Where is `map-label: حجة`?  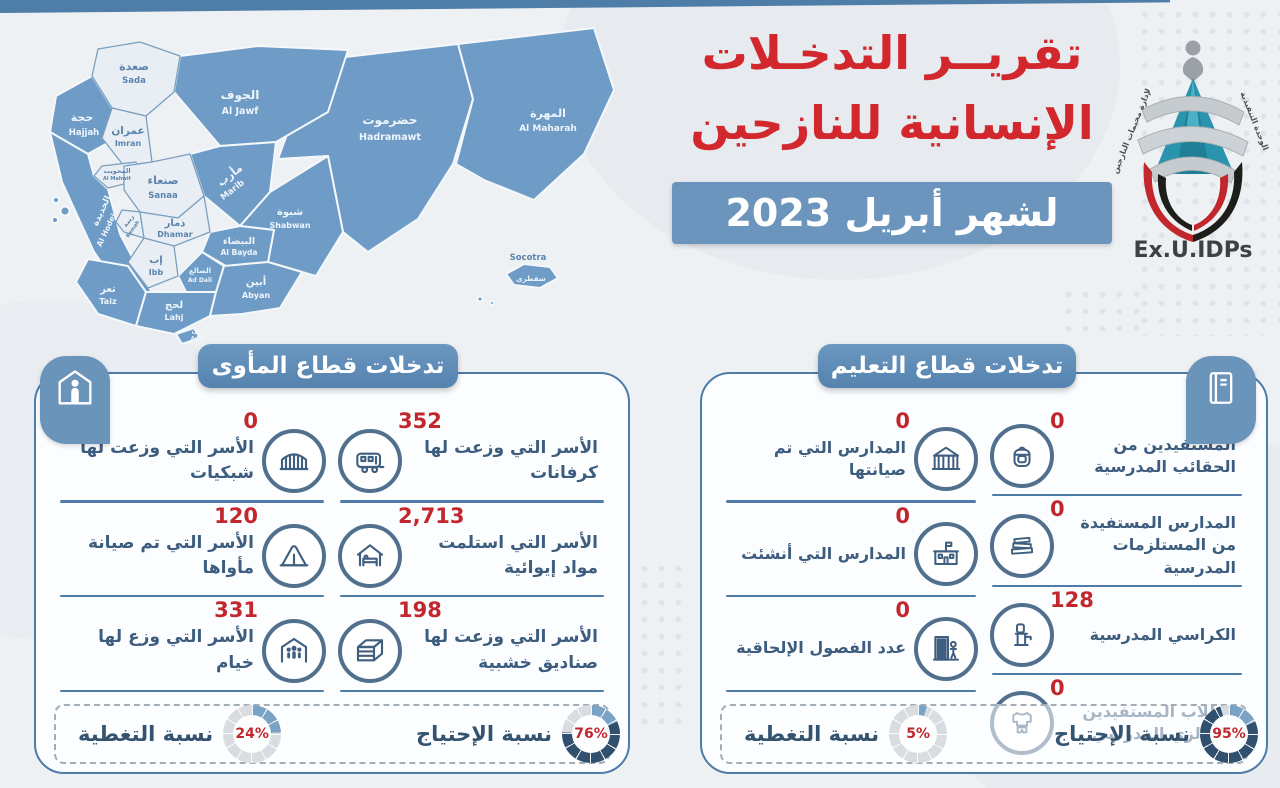 map-label: حجة is located at coordinates (82, 117).